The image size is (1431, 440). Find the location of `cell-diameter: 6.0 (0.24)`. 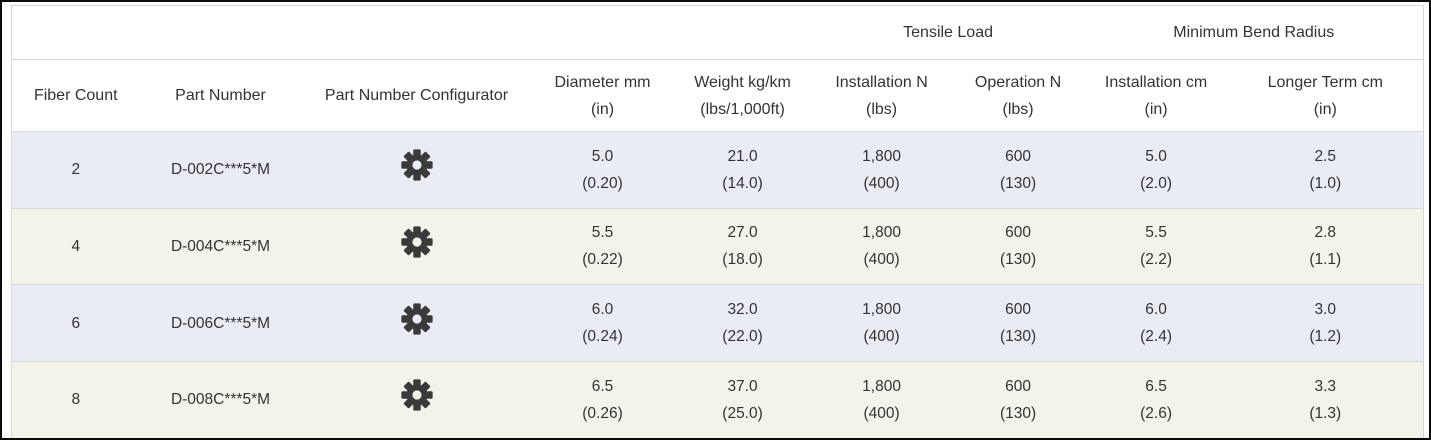

cell-diameter: 6.0 (0.24) is located at coordinates (602, 323).